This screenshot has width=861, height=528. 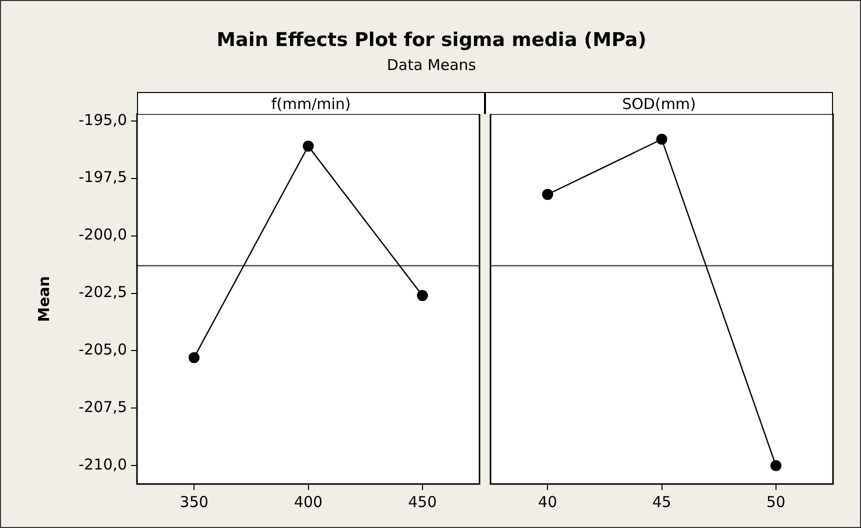 I want to click on x-axis-title: f(mm/min), so click(x=311, y=103).